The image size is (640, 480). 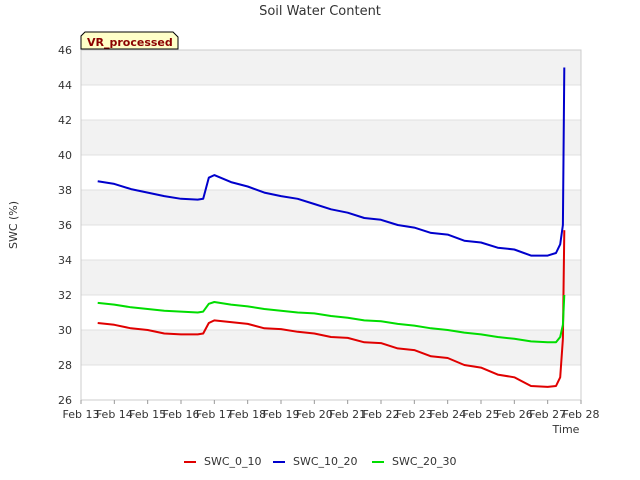 I want to click on legend-label: SWC_20_30, so click(x=424, y=461).